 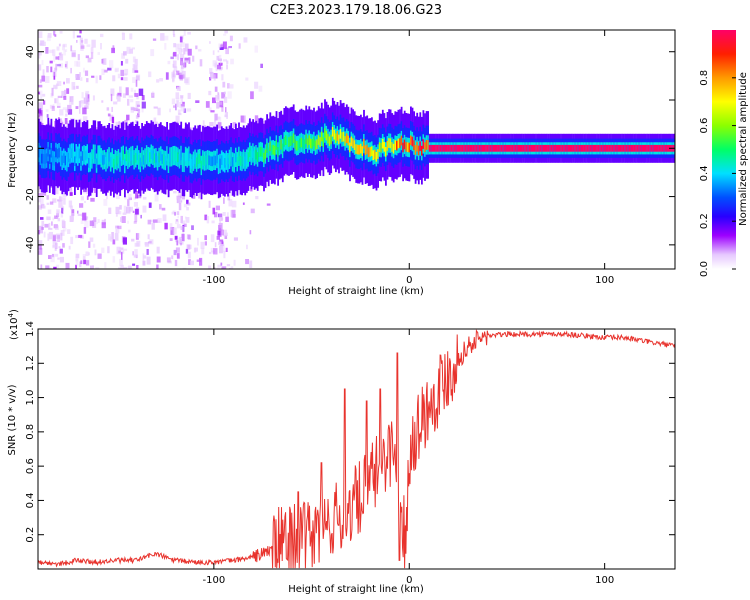 What do you see at coordinates (30, 363) in the screenshot?
I see `y-tick-label: 1.2` at bounding box center [30, 363].